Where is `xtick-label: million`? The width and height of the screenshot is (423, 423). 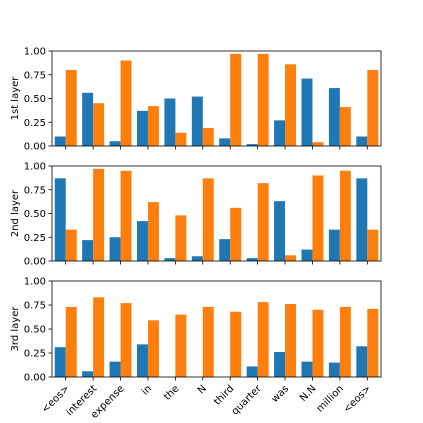 xtick-label: million is located at coordinates (330, 398).